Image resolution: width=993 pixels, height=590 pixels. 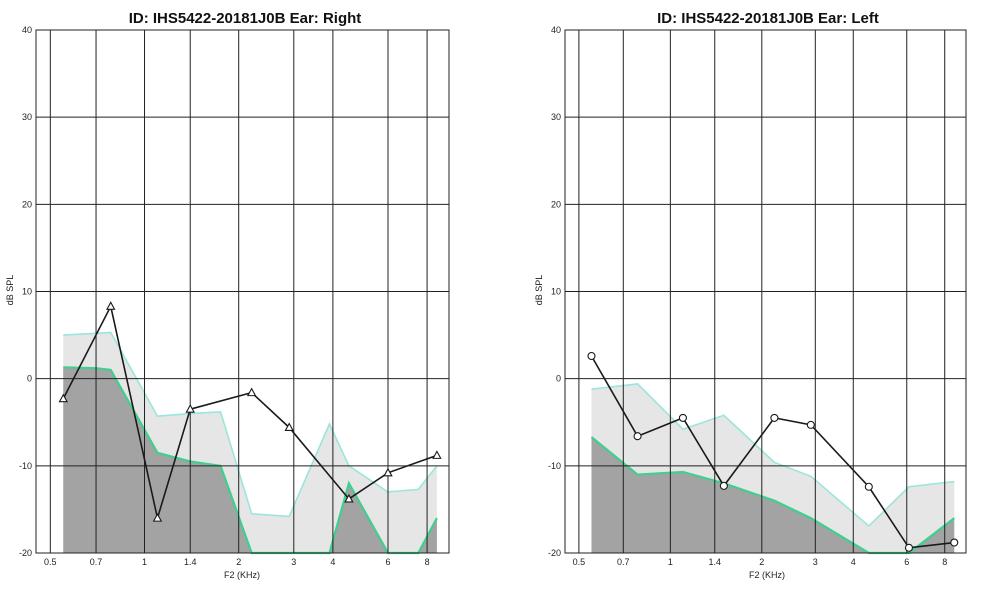 I want to click on series-right, so click(x=250, y=411).